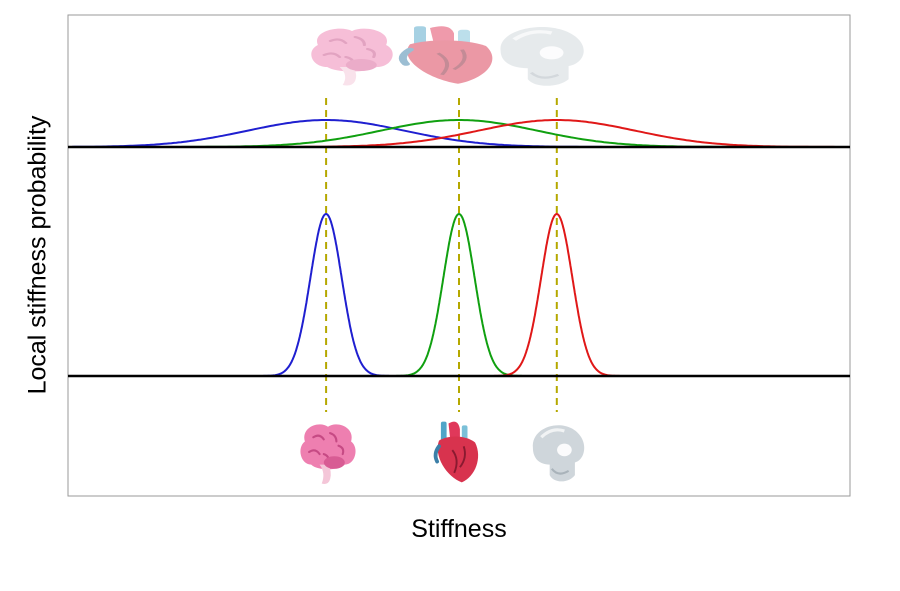 The width and height of the screenshot is (900, 591). I want to click on overlapping-tissue-icons, so click(446, 57).